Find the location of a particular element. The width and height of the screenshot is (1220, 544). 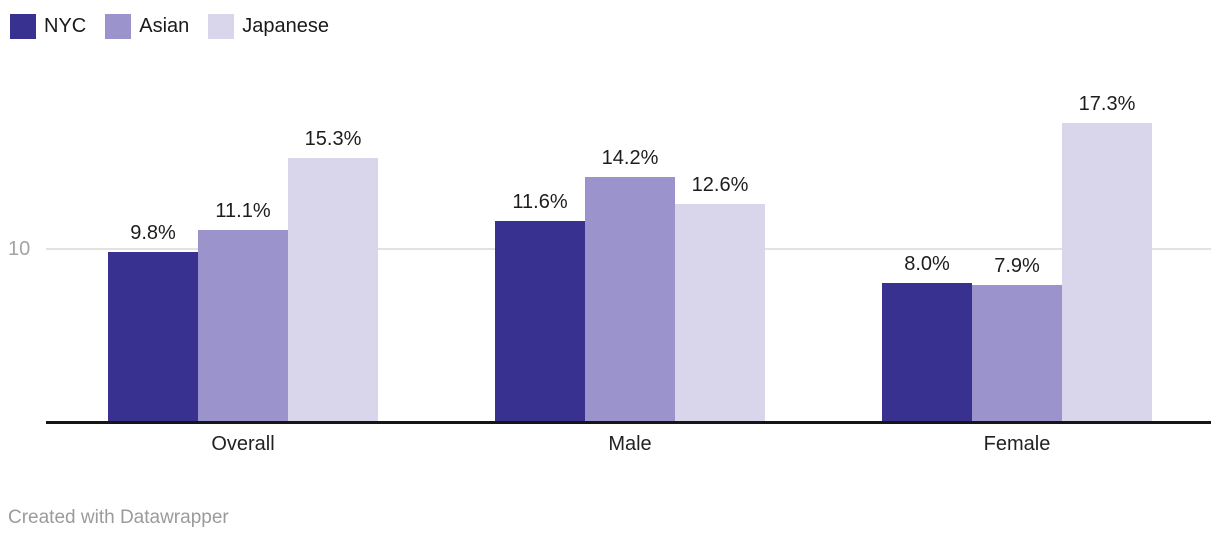

chart-legend: NYC Asian Japanese is located at coordinates (169, 26).